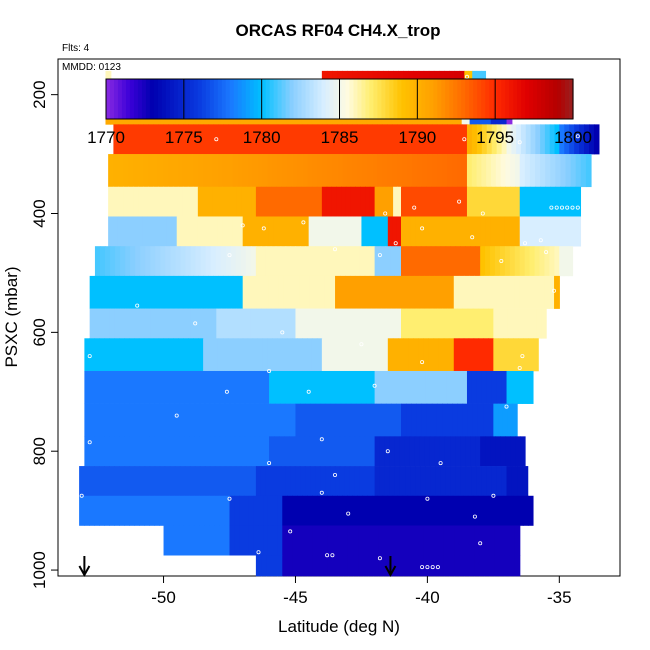  I want to click on chart-title: ORCAS RF04 CH4.X_trop, so click(338, 30).